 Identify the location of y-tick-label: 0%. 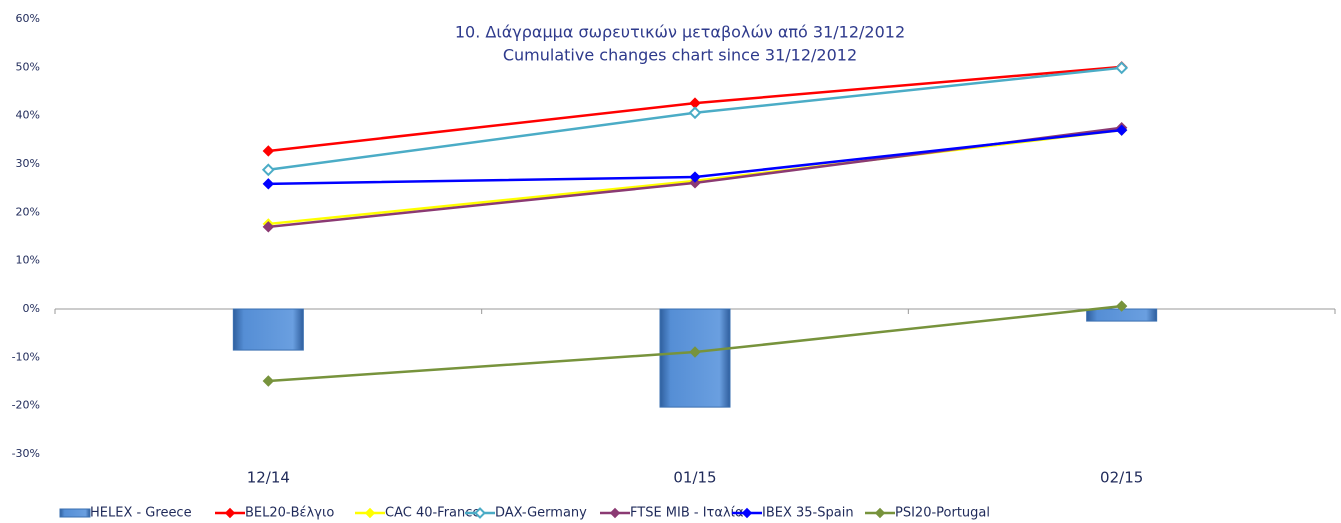
(31, 308).